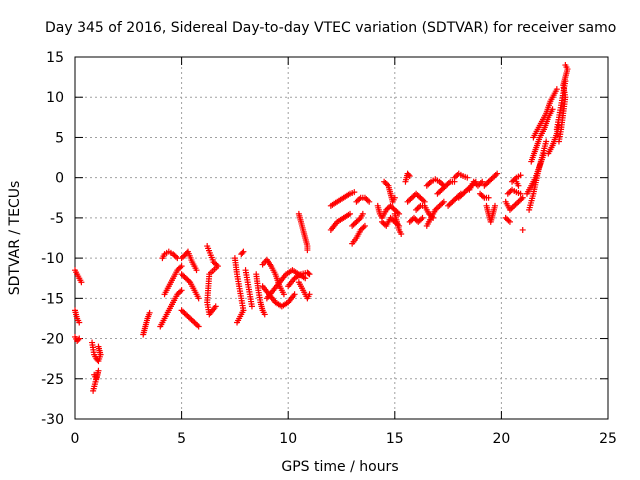 This screenshot has width=640, height=480. What do you see at coordinates (395, 439) in the screenshot?
I see `x-tick-label: 15` at bounding box center [395, 439].